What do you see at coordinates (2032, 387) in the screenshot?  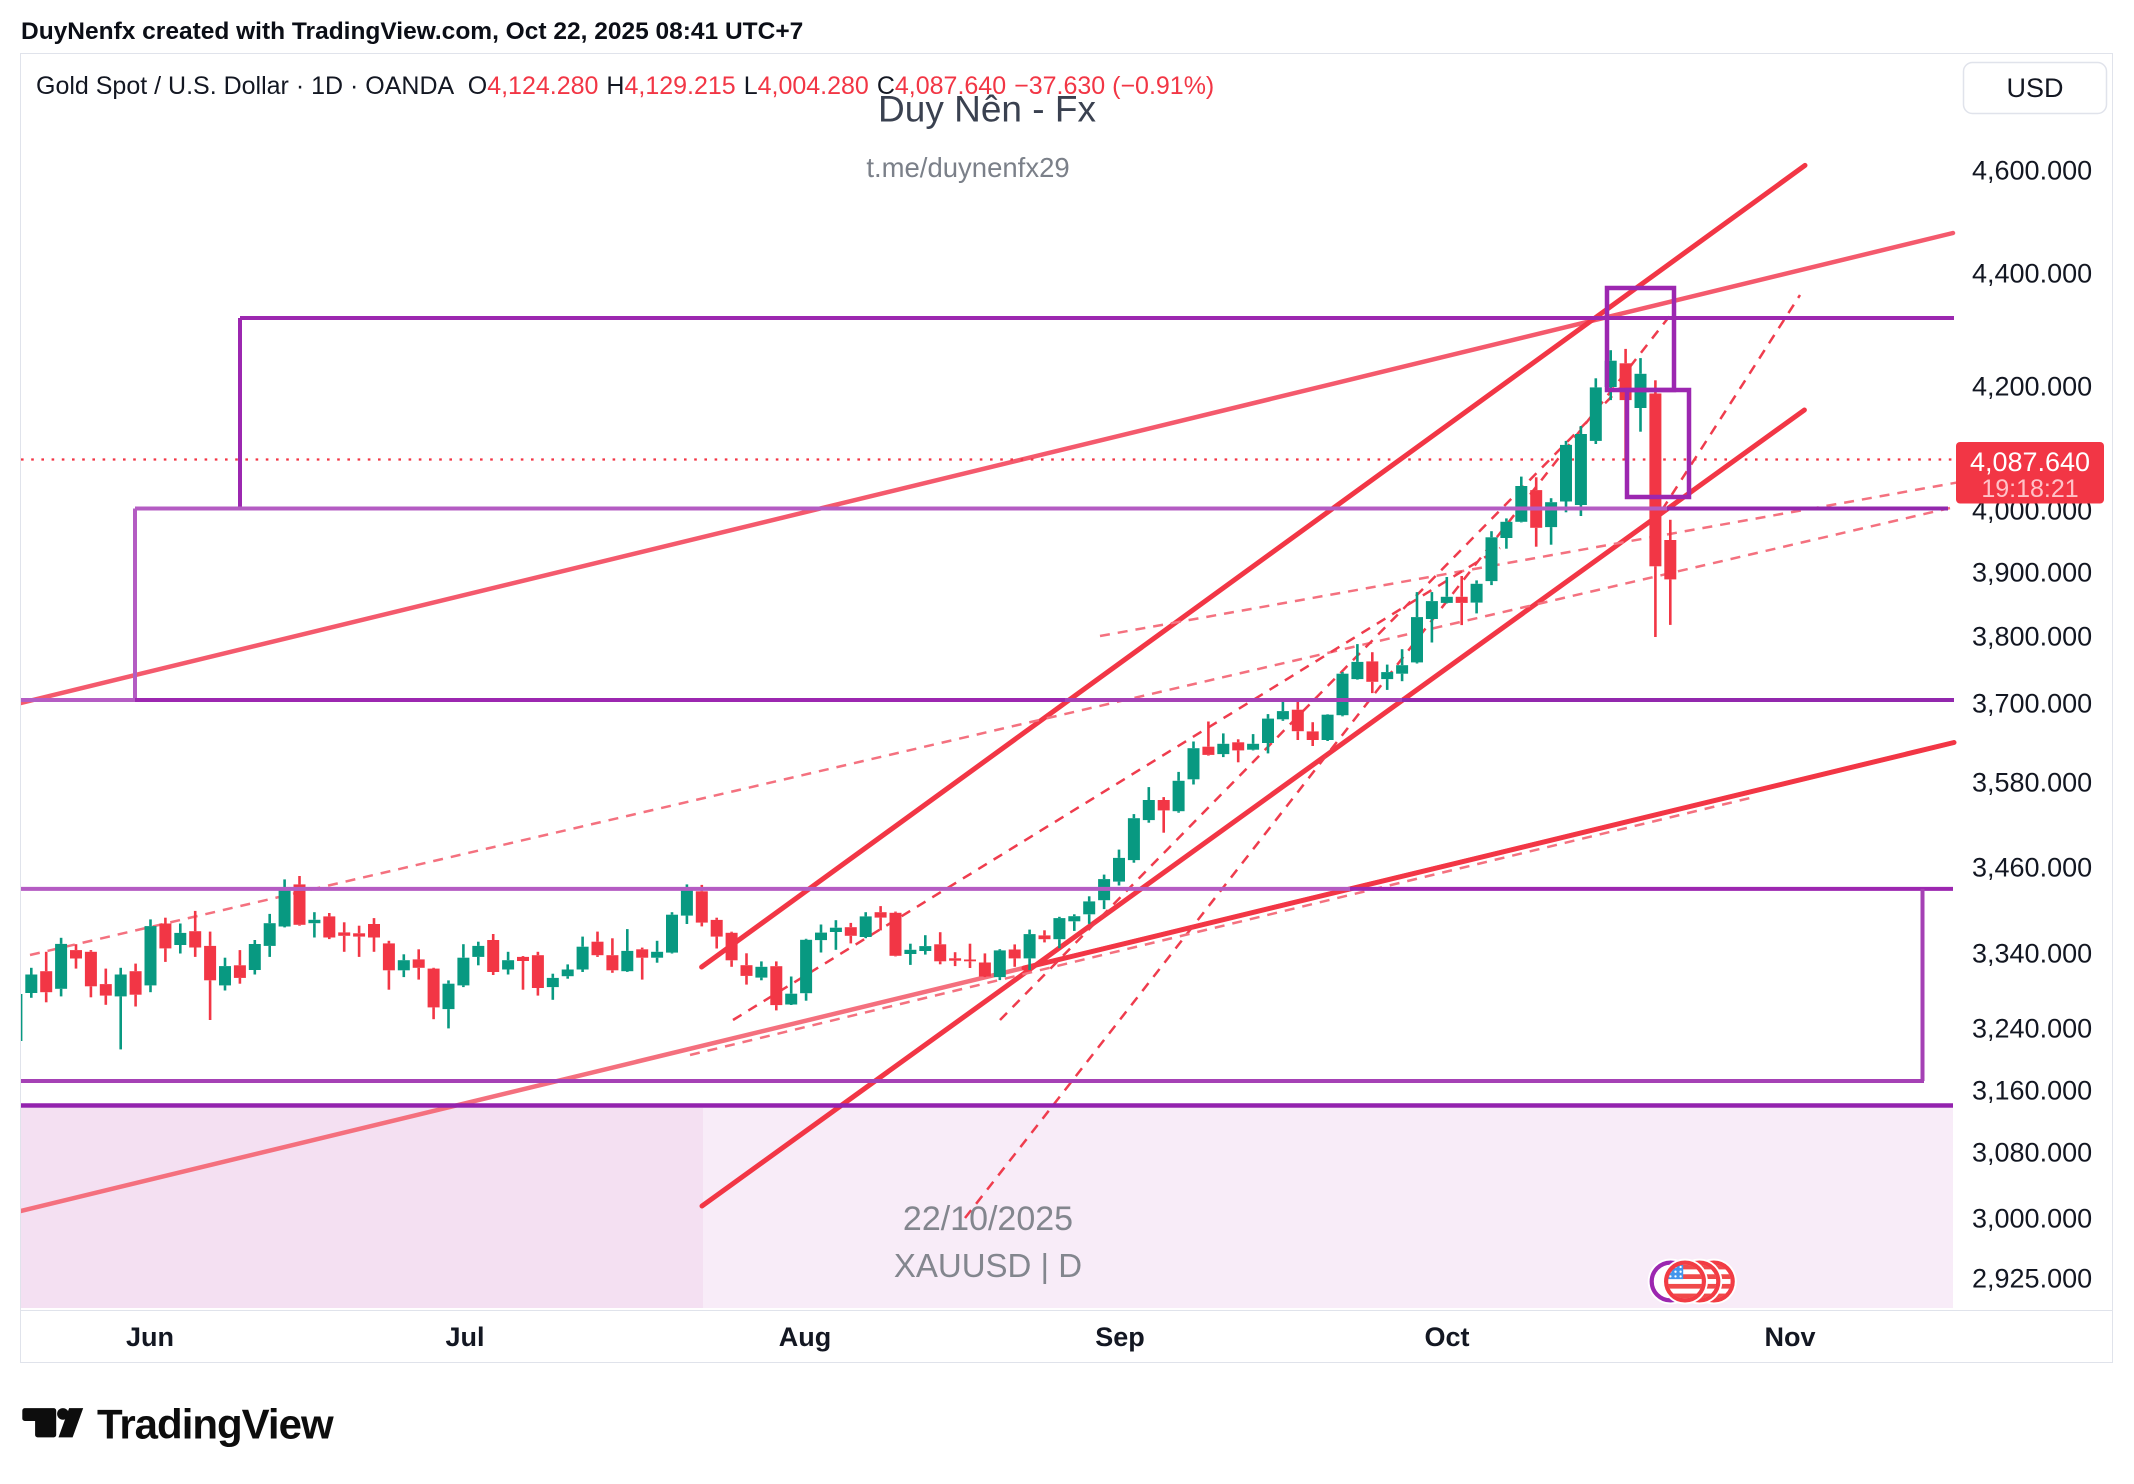 I see `svg-text: 4,200.000` at bounding box center [2032, 387].